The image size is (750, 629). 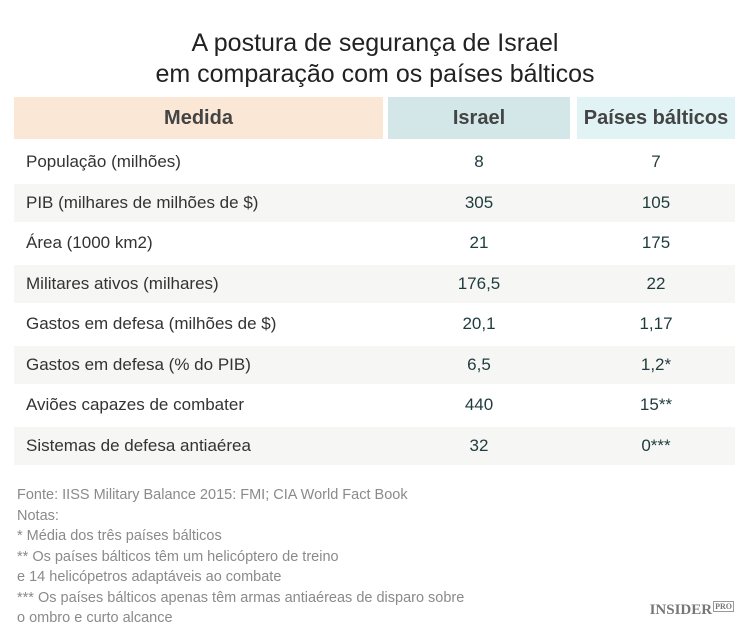 What do you see at coordinates (374, 324) in the screenshot?
I see `table-row: Gastos em defesa (milhões de $) 20,1 1,17` at bounding box center [374, 324].